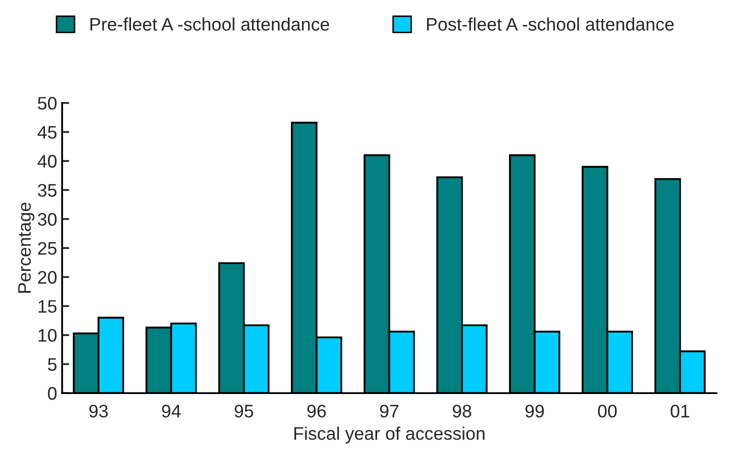  What do you see at coordinates (98, 411) in the screenshot?
I see `x-tick-label: 93` at bounding box center [98, 411].